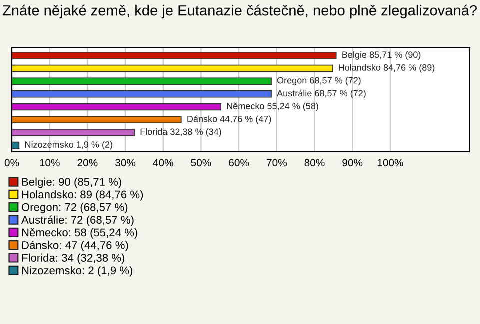 The width and height of the screenshot is (480, 324). What do you see at coordinates (75, 208) in the screenshot?
I see `legend-label: Oregon: 72 (68,57 %)` at bounding box center [75, 208].